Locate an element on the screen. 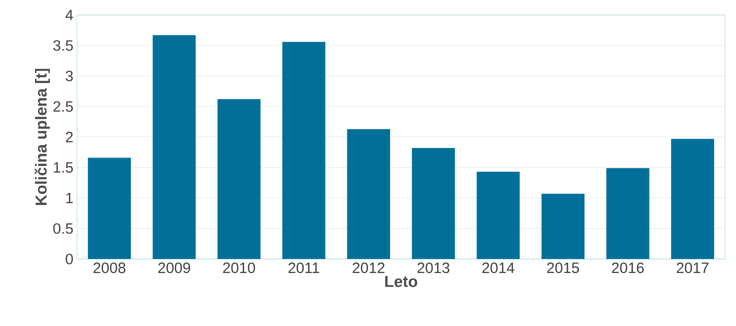 The height and width of the screenshot is (326, 736). x-tick-label: 2013 is located at coordinates (434, 268).